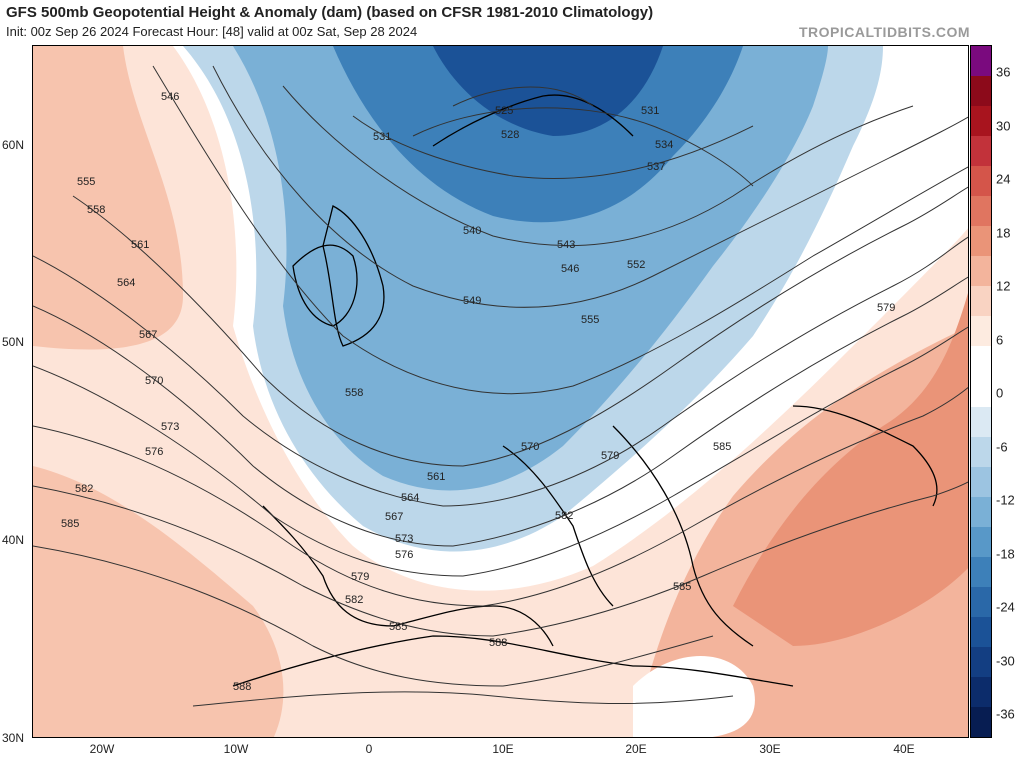 The width and height of the screenshot is (1024, 757). What do you see at coordinates (884, 32) in the screenshot?
I see `brand-watermark: TROPICALTIDBITS.COM` at bounding box center [884, 32].